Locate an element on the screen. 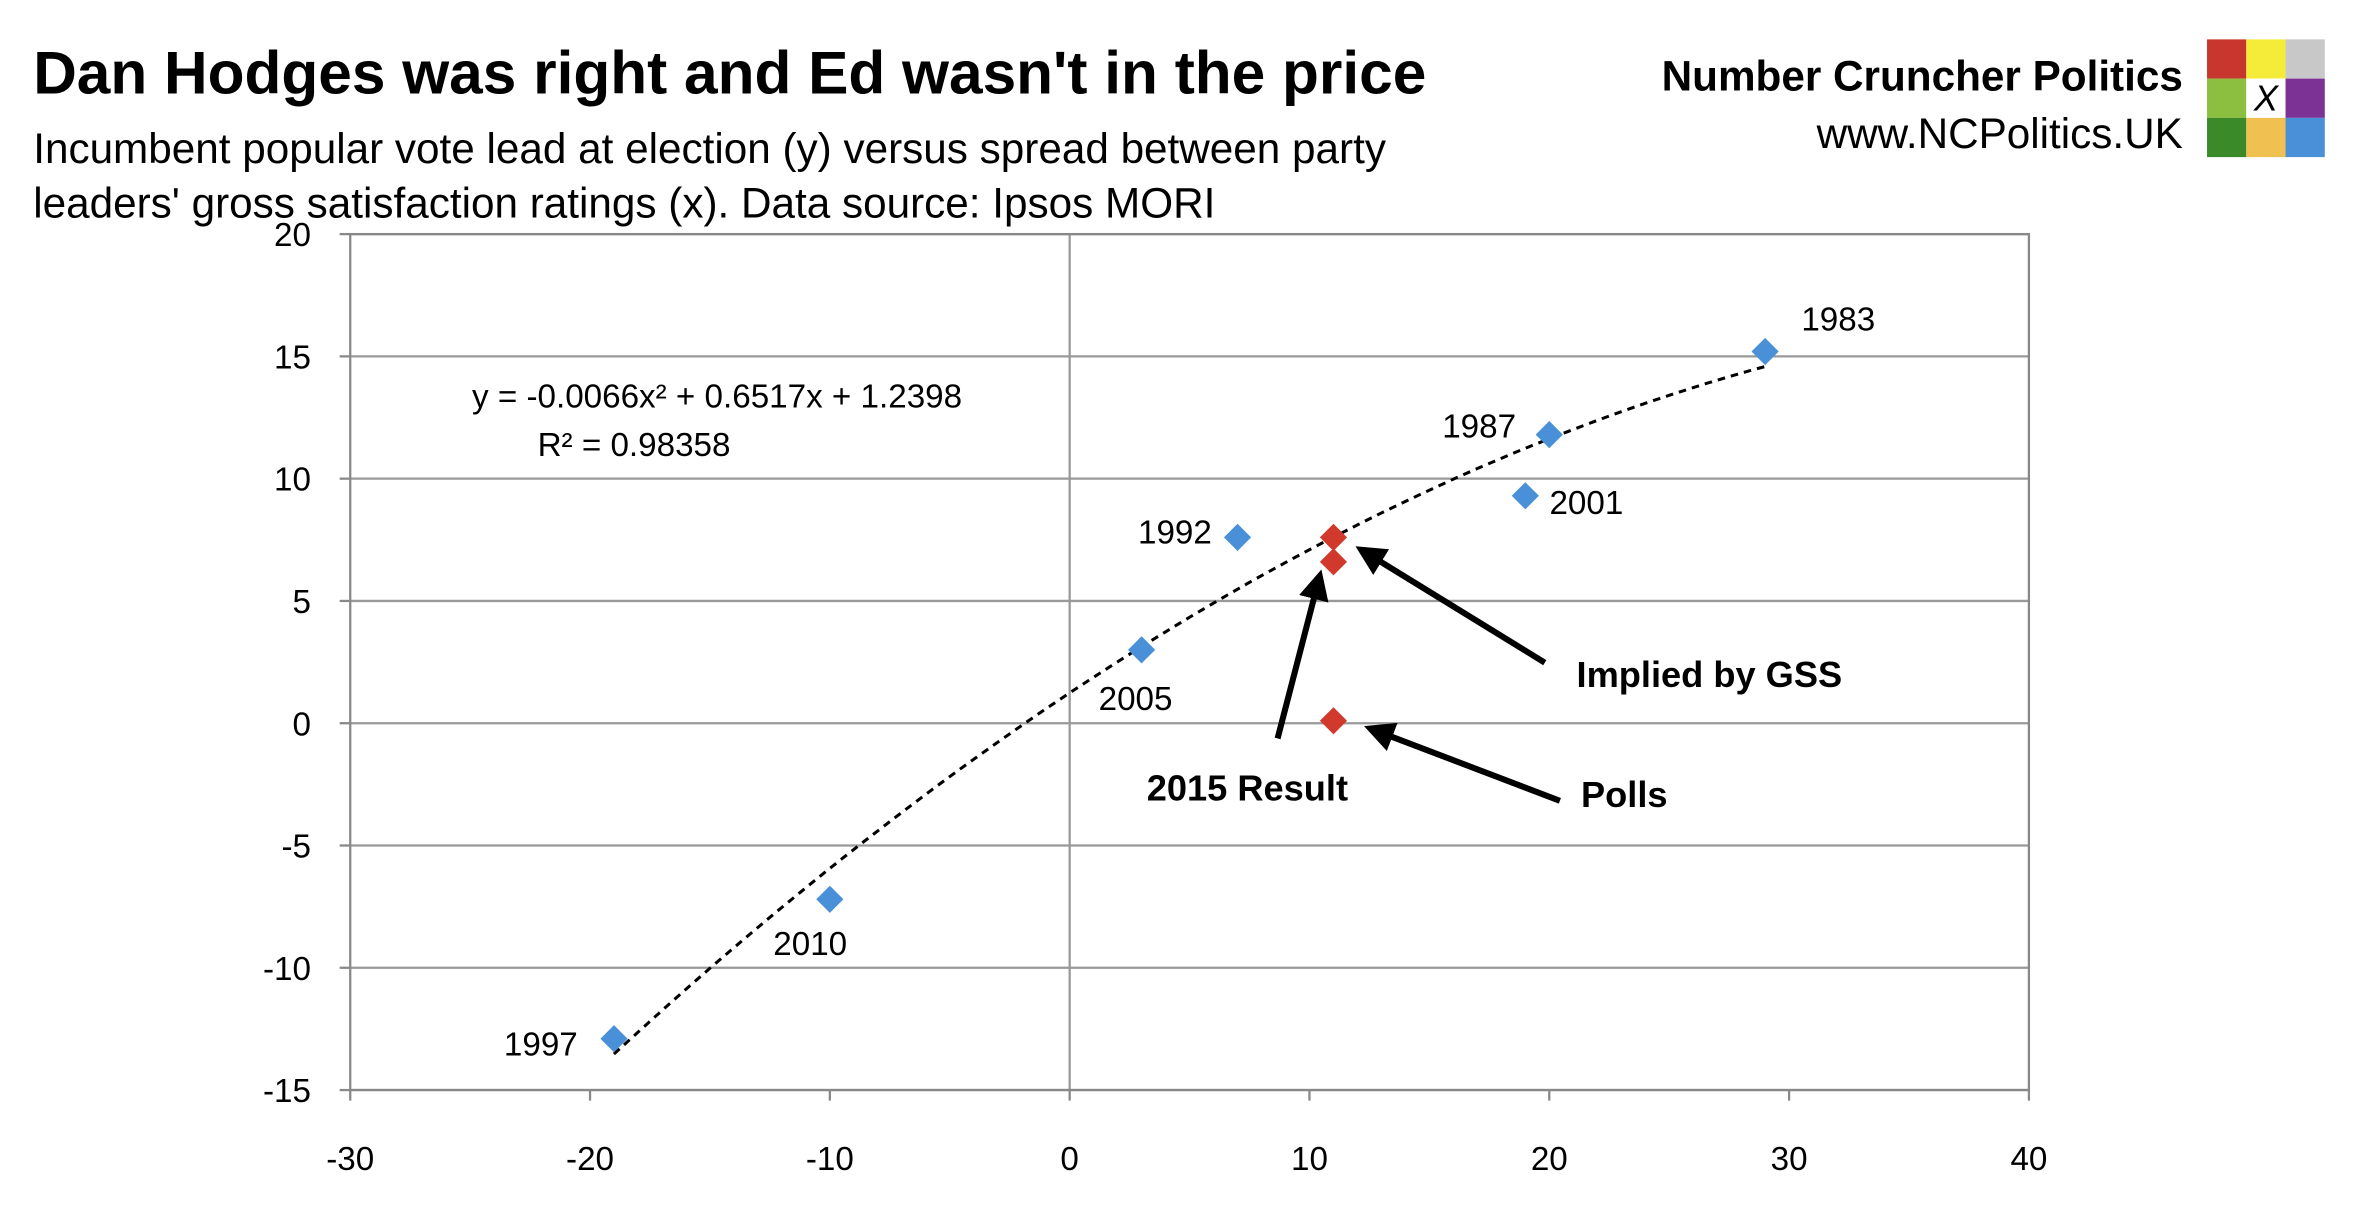  point-label: Implied by GSS is located at coordinates (1710, 674).